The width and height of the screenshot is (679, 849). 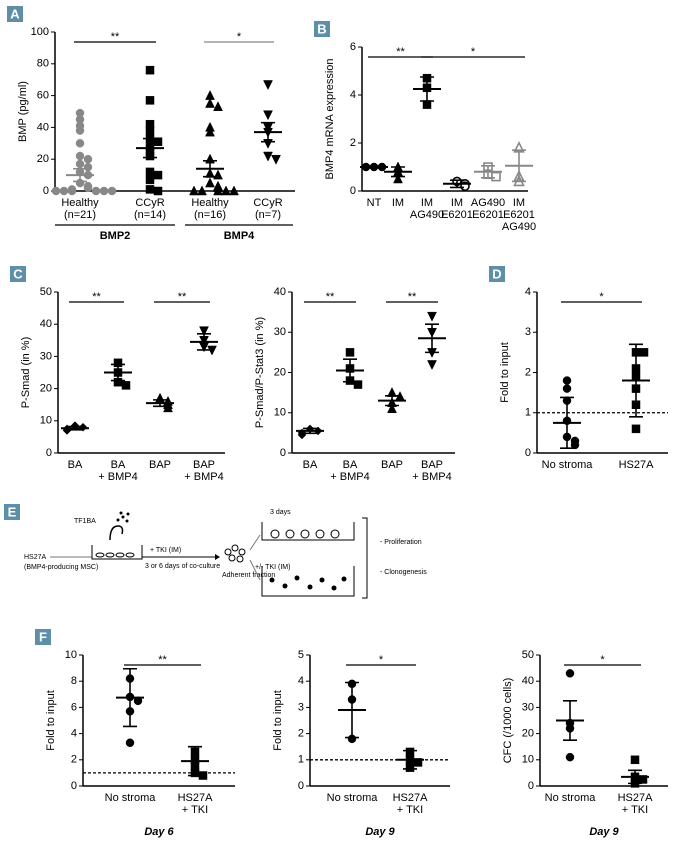 What do you see at coordinates (330, 118) in the screenshot?
I see `y-axis-label: BMP4 mRNA expression` at bounding box center [330, 118].